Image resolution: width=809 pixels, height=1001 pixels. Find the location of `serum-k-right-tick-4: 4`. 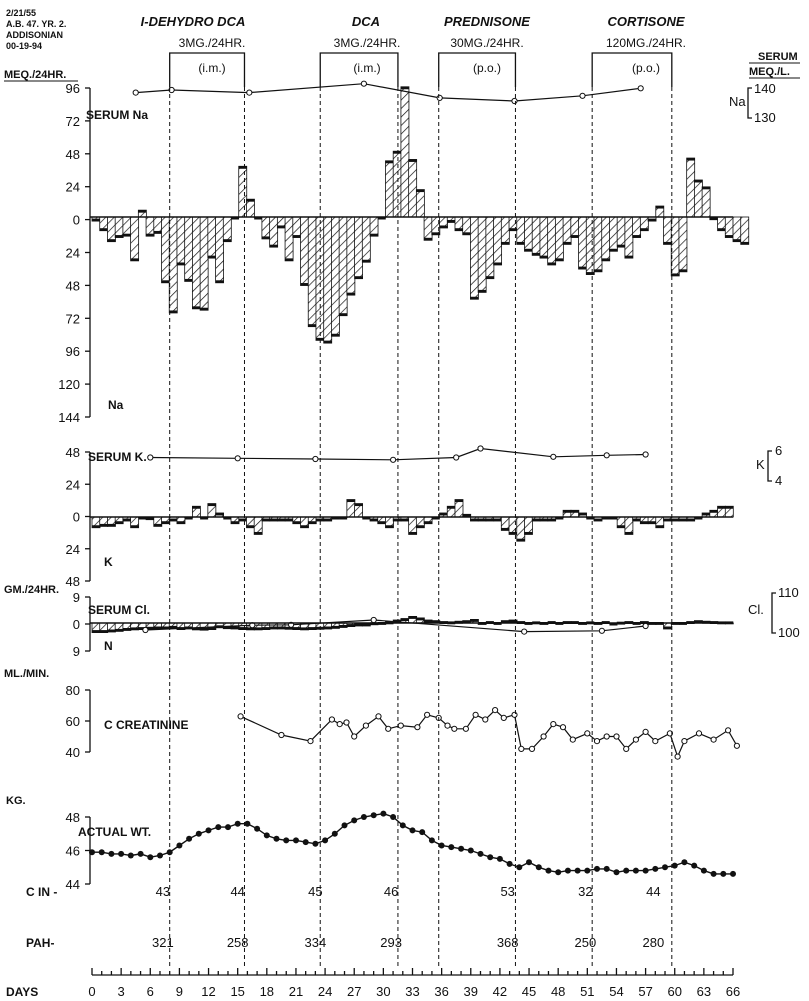

serum-k-right-tick-4: 4 is located at coordinates (778, 480).